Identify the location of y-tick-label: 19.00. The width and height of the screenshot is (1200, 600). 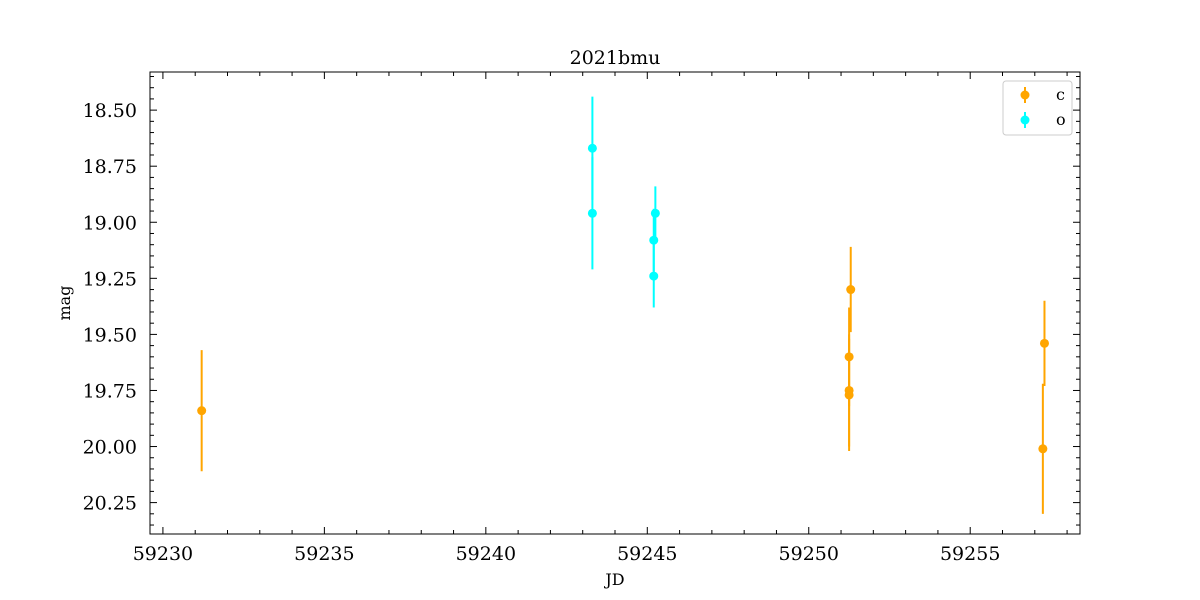
(110, 223).